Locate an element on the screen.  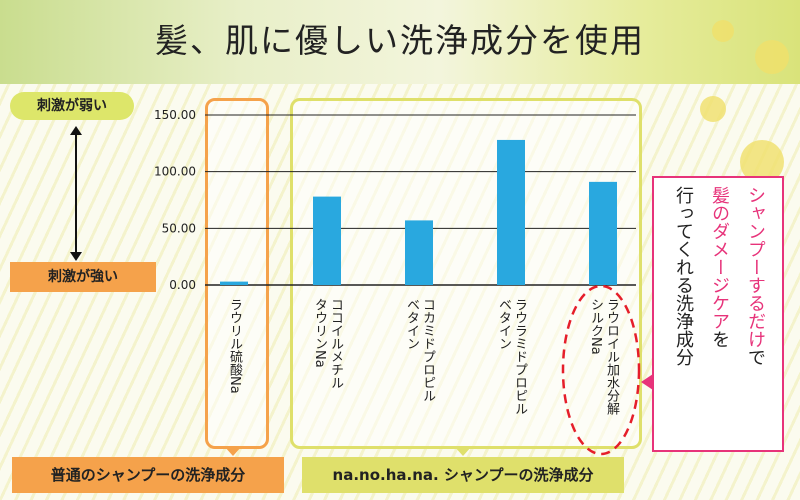
group-pointer-left is located at coordinates (233, 451).